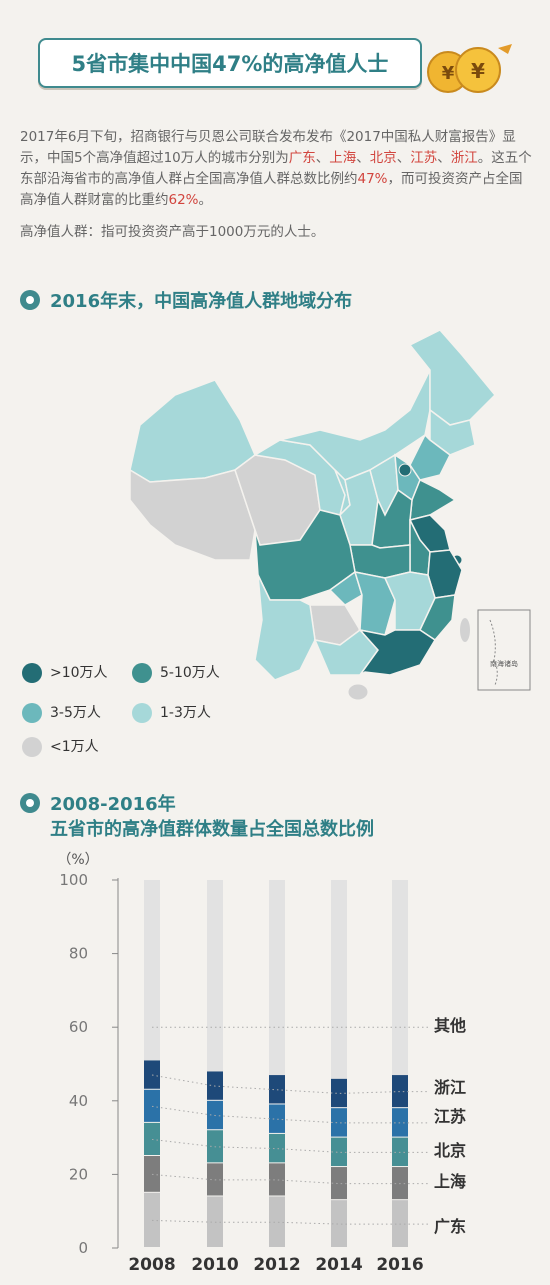  Describe the element at coordinates (450, 1025) in the screenshot. I see `series-label-其他: 其他` at that location.